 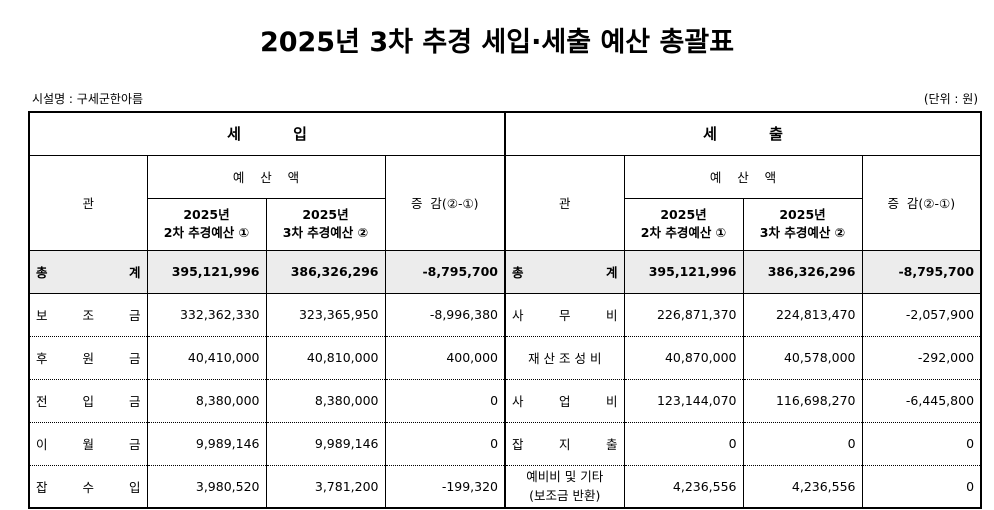 I want to click on unit-label: (단위 : 원), so click(x=950, y=99).